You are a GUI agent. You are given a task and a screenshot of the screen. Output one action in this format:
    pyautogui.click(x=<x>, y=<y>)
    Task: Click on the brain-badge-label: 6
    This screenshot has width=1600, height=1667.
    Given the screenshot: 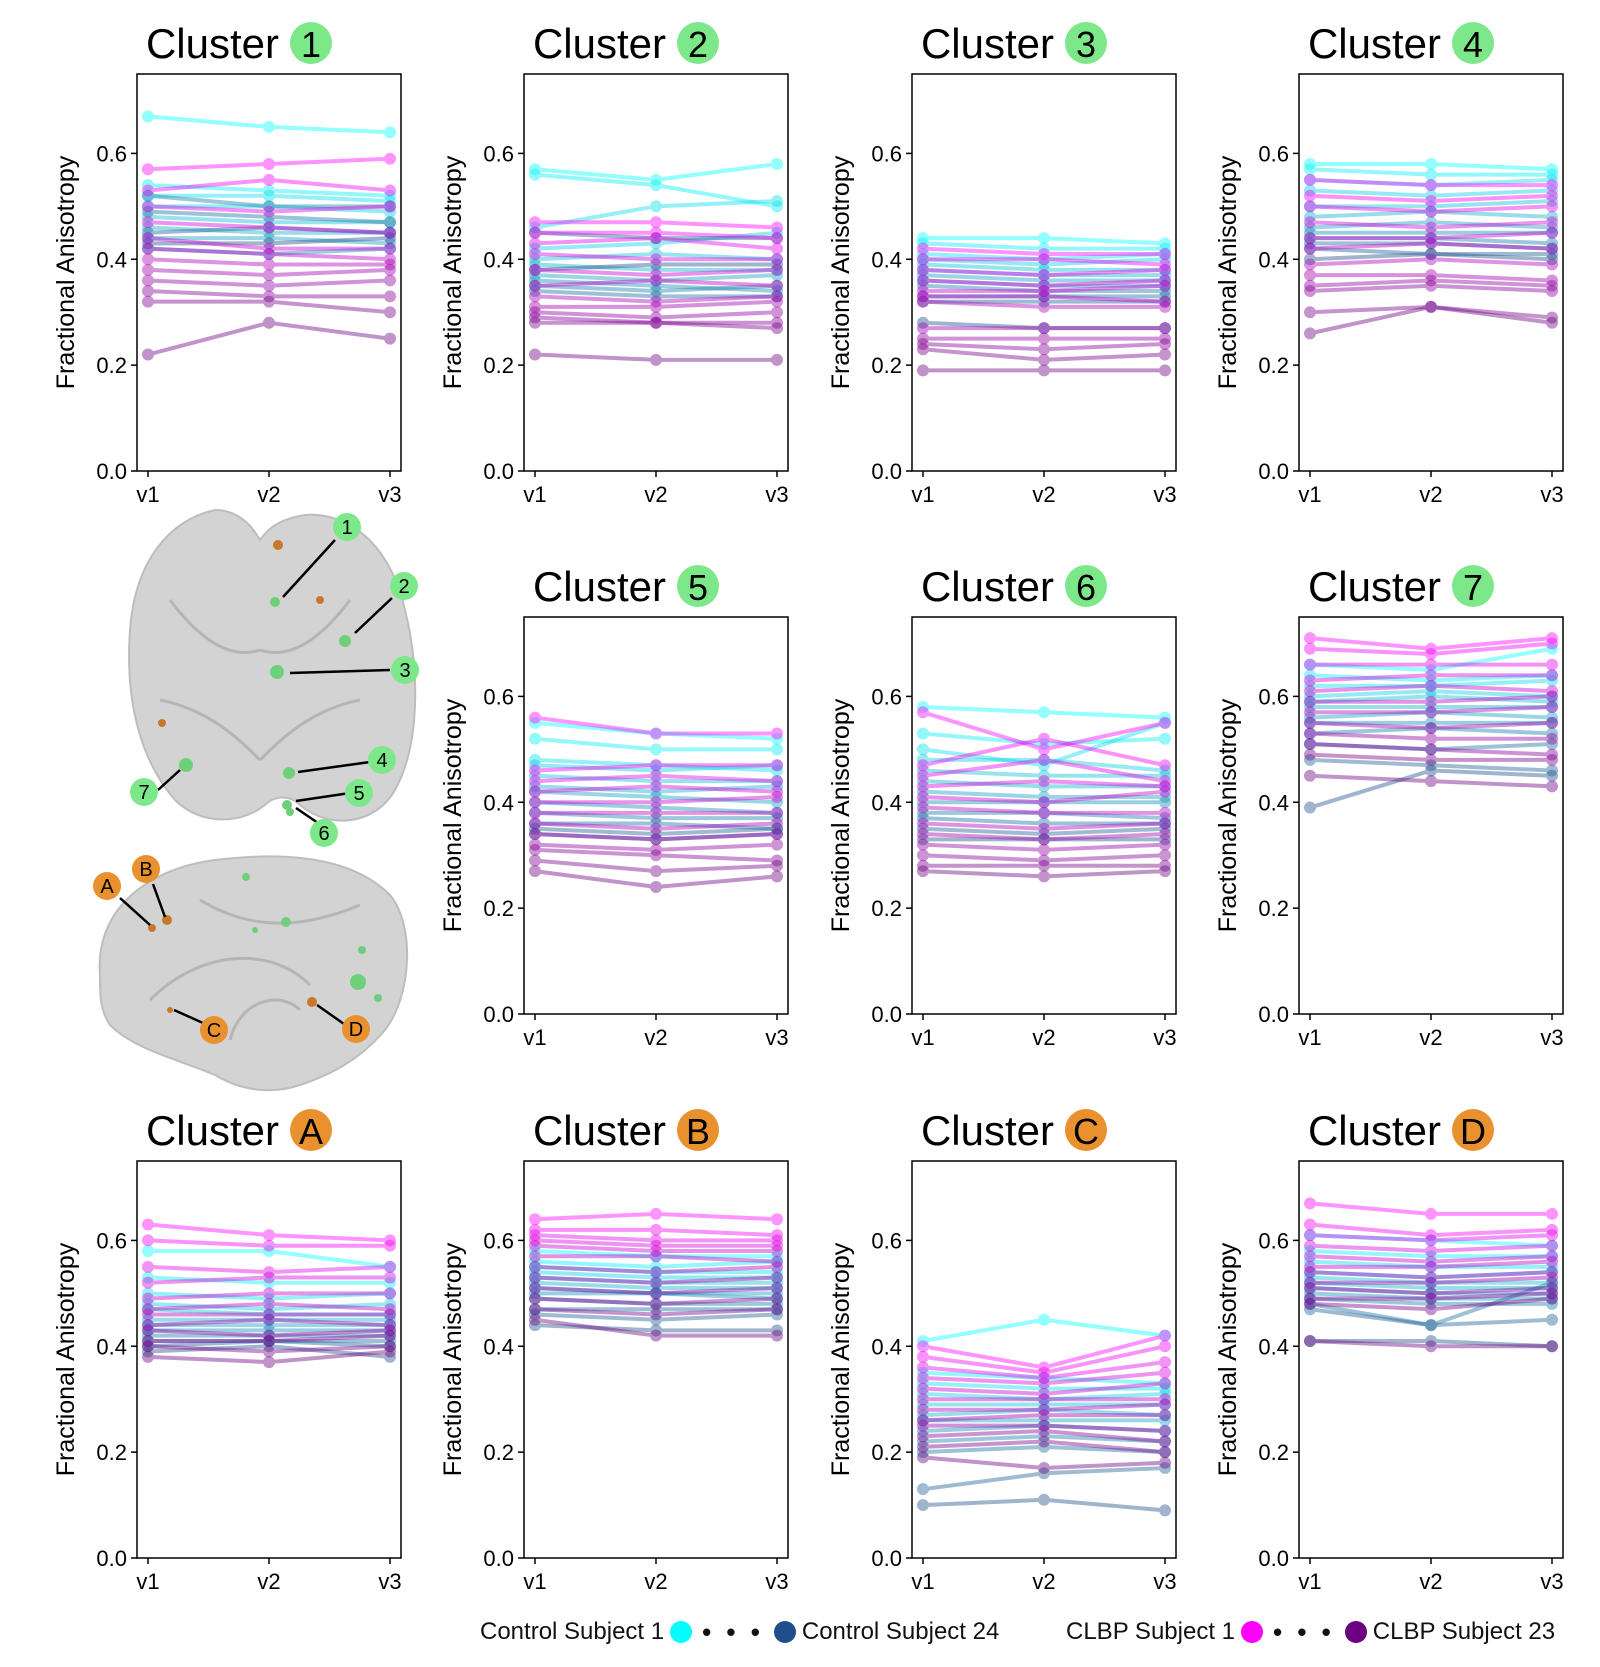 What is the action you would take?
    pyautogui.click(x=323, y=834)
    